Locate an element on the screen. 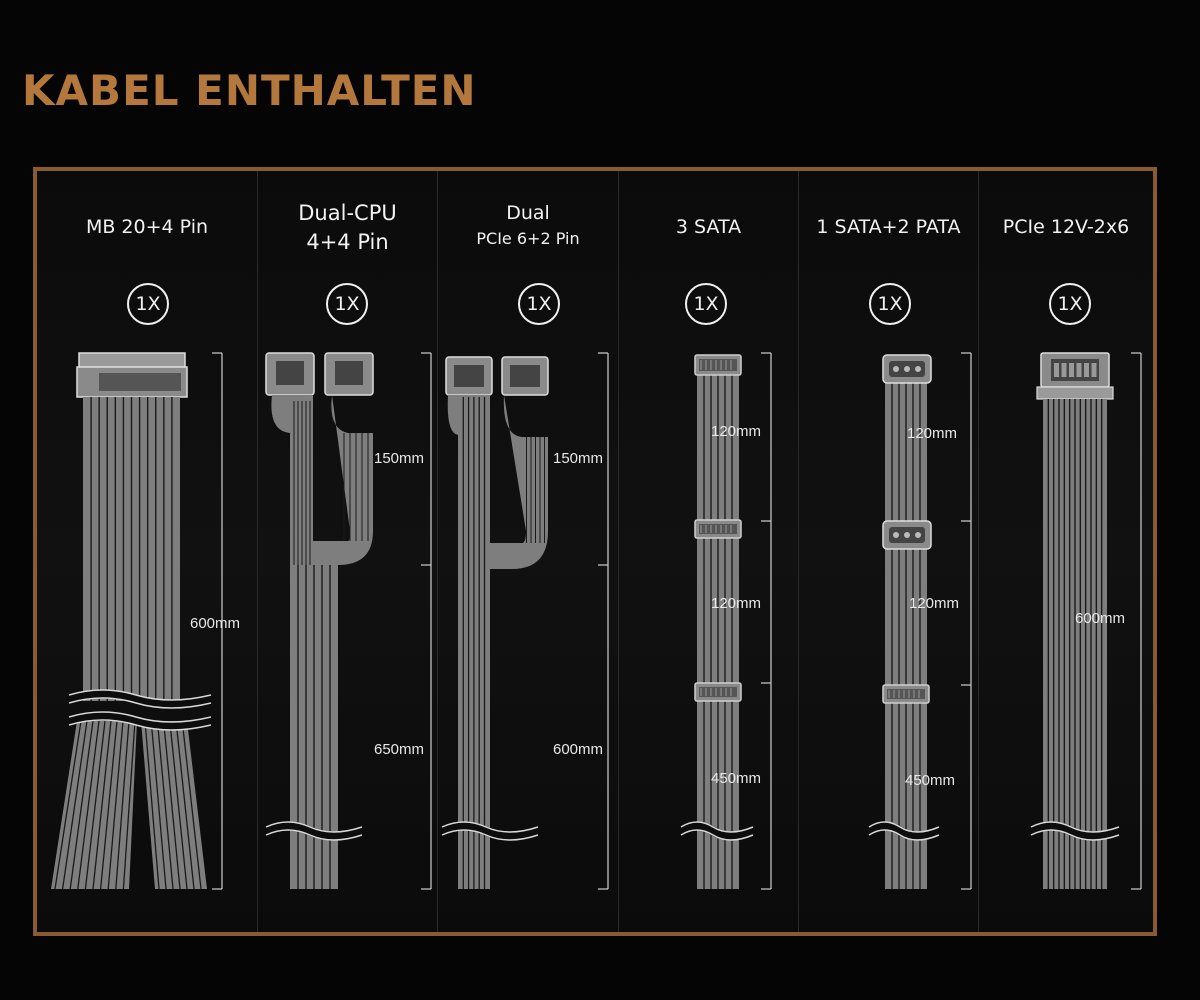  sata-pata-cable-illustration is located at coordinates (919, 621).